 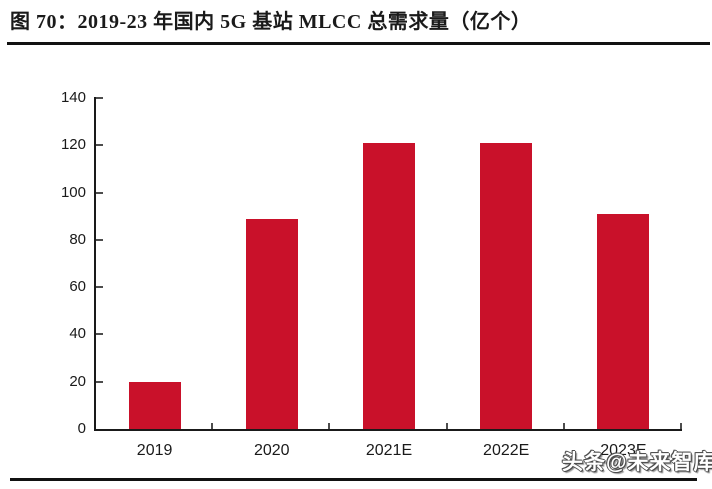 What do you see at coordinates (623, 321) in the screenshot?
I see `bar-2023E` at bounding box center [623, 321].